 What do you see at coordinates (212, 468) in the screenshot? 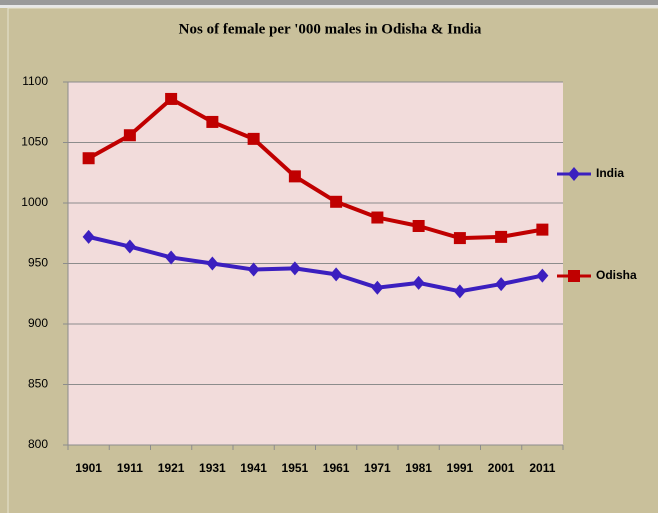
I see `x-tick-label: 1931` at bounding box center [212, 468].